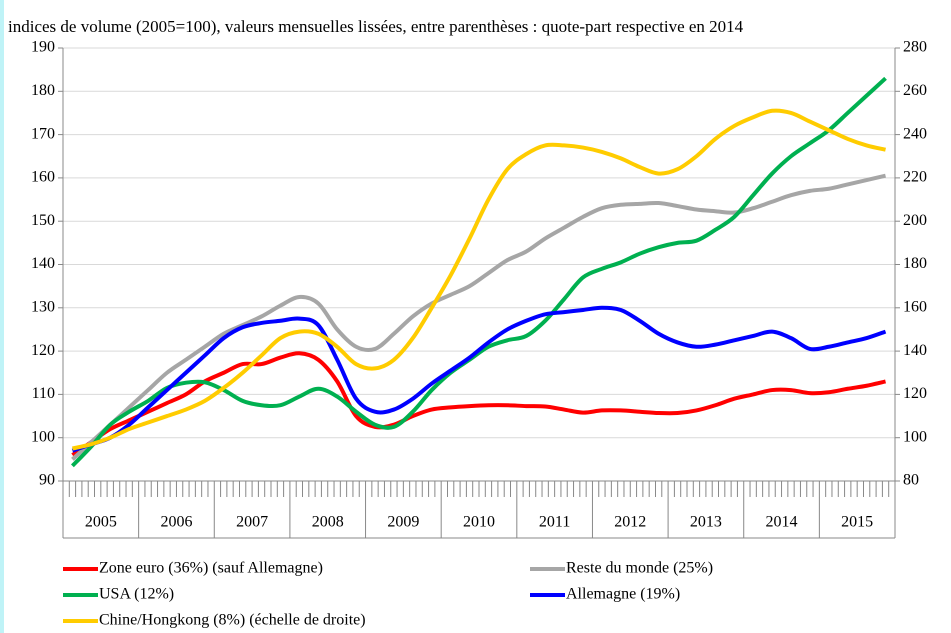 The width and height of the screenshot is (951, 633). Describe the element at coordinates (857, 522) in the screenshot. I see `x-group-label: 2015` at that location.